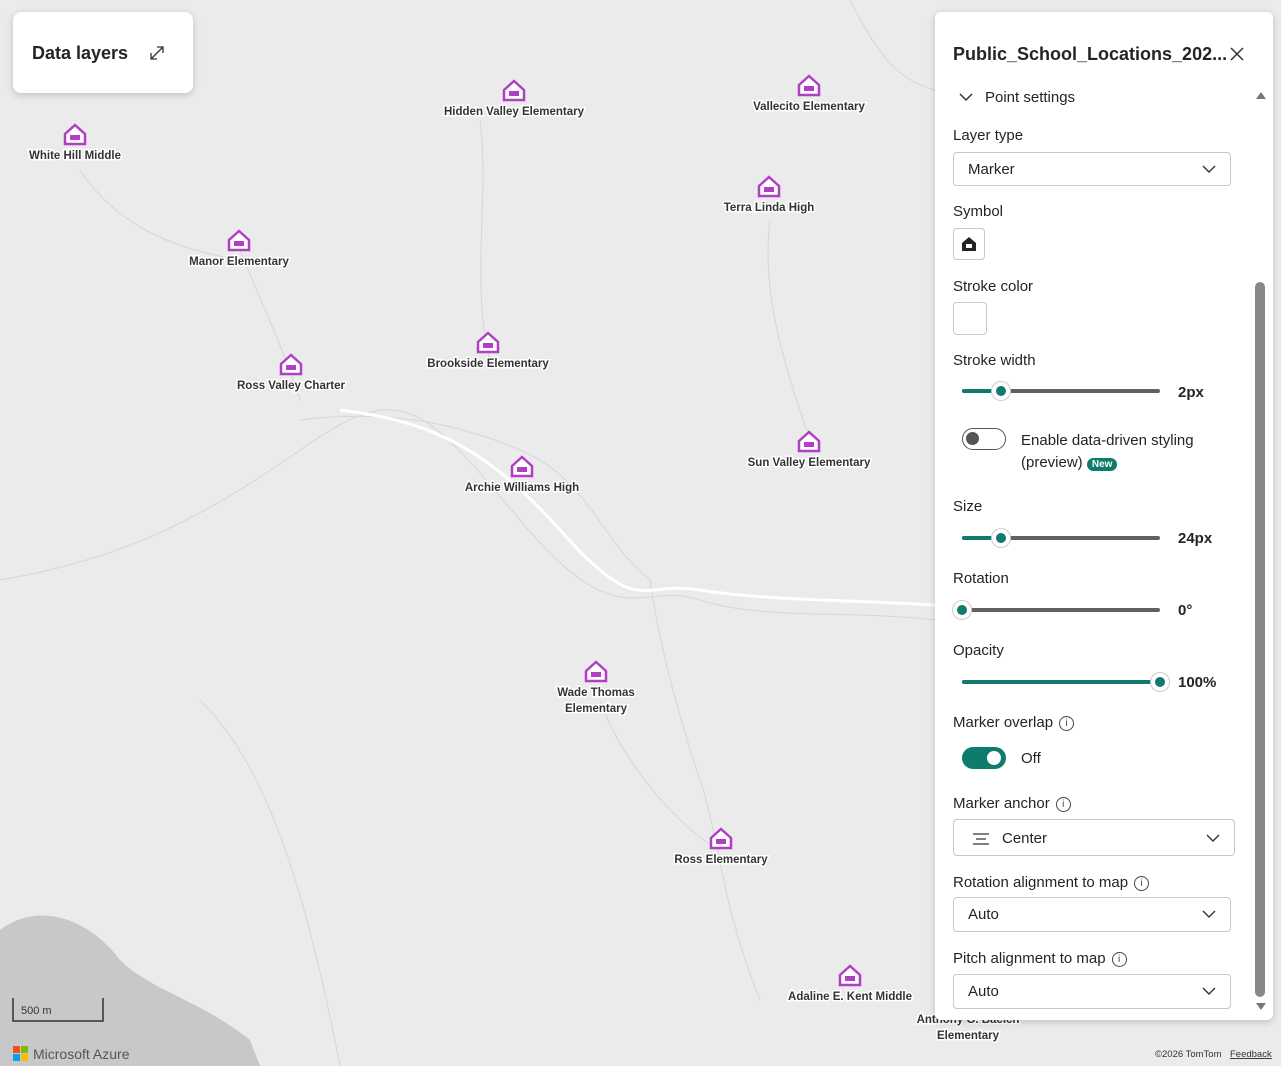 The height and width of the screenshot is (1066, 1281). What do you see at coordinates (1094, 837) in the screenshot?
I see `marker-anchor-dropdown: Center` at bounding box center [1094, 837].